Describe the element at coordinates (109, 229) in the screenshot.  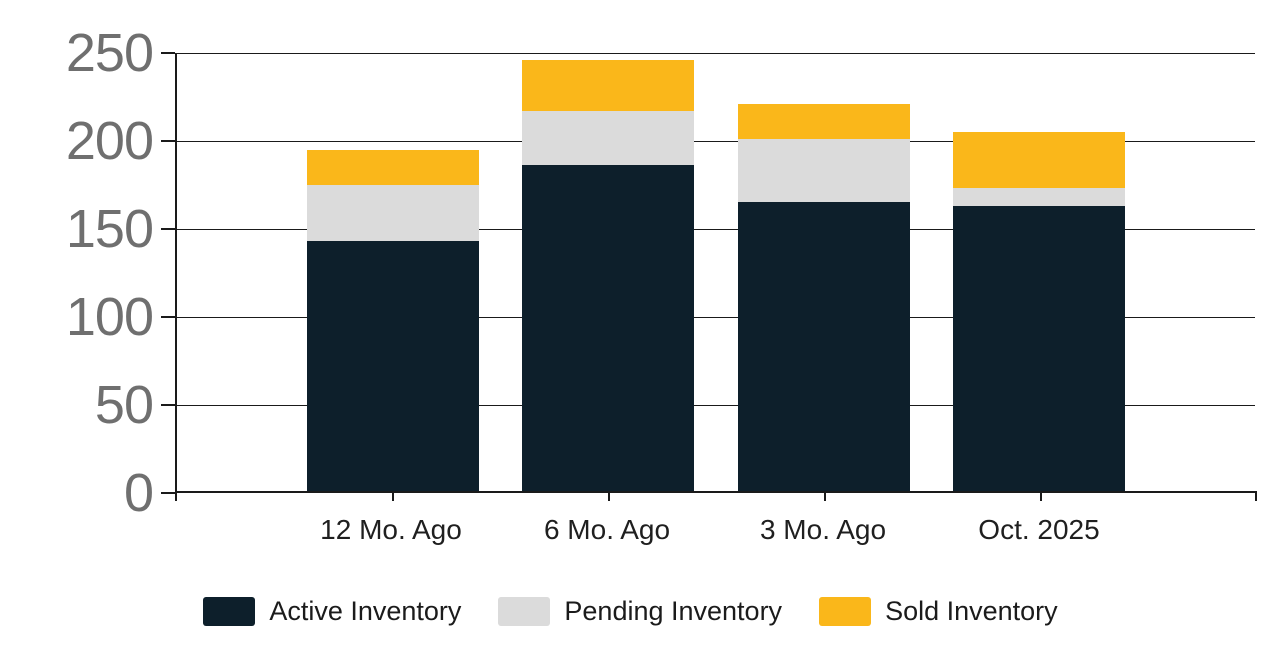
I see `y-axis-tick-label: 150` at that location.